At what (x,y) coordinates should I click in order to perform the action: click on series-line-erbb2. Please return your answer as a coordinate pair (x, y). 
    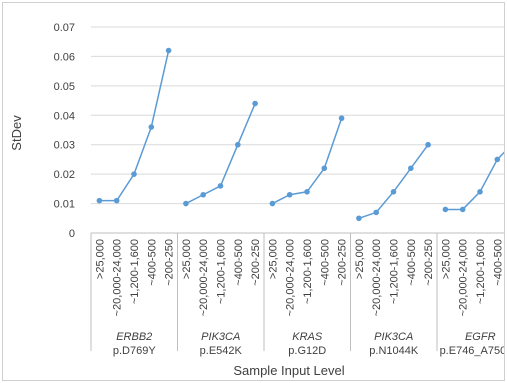
    Looking at the image, I should click on (134, 126).